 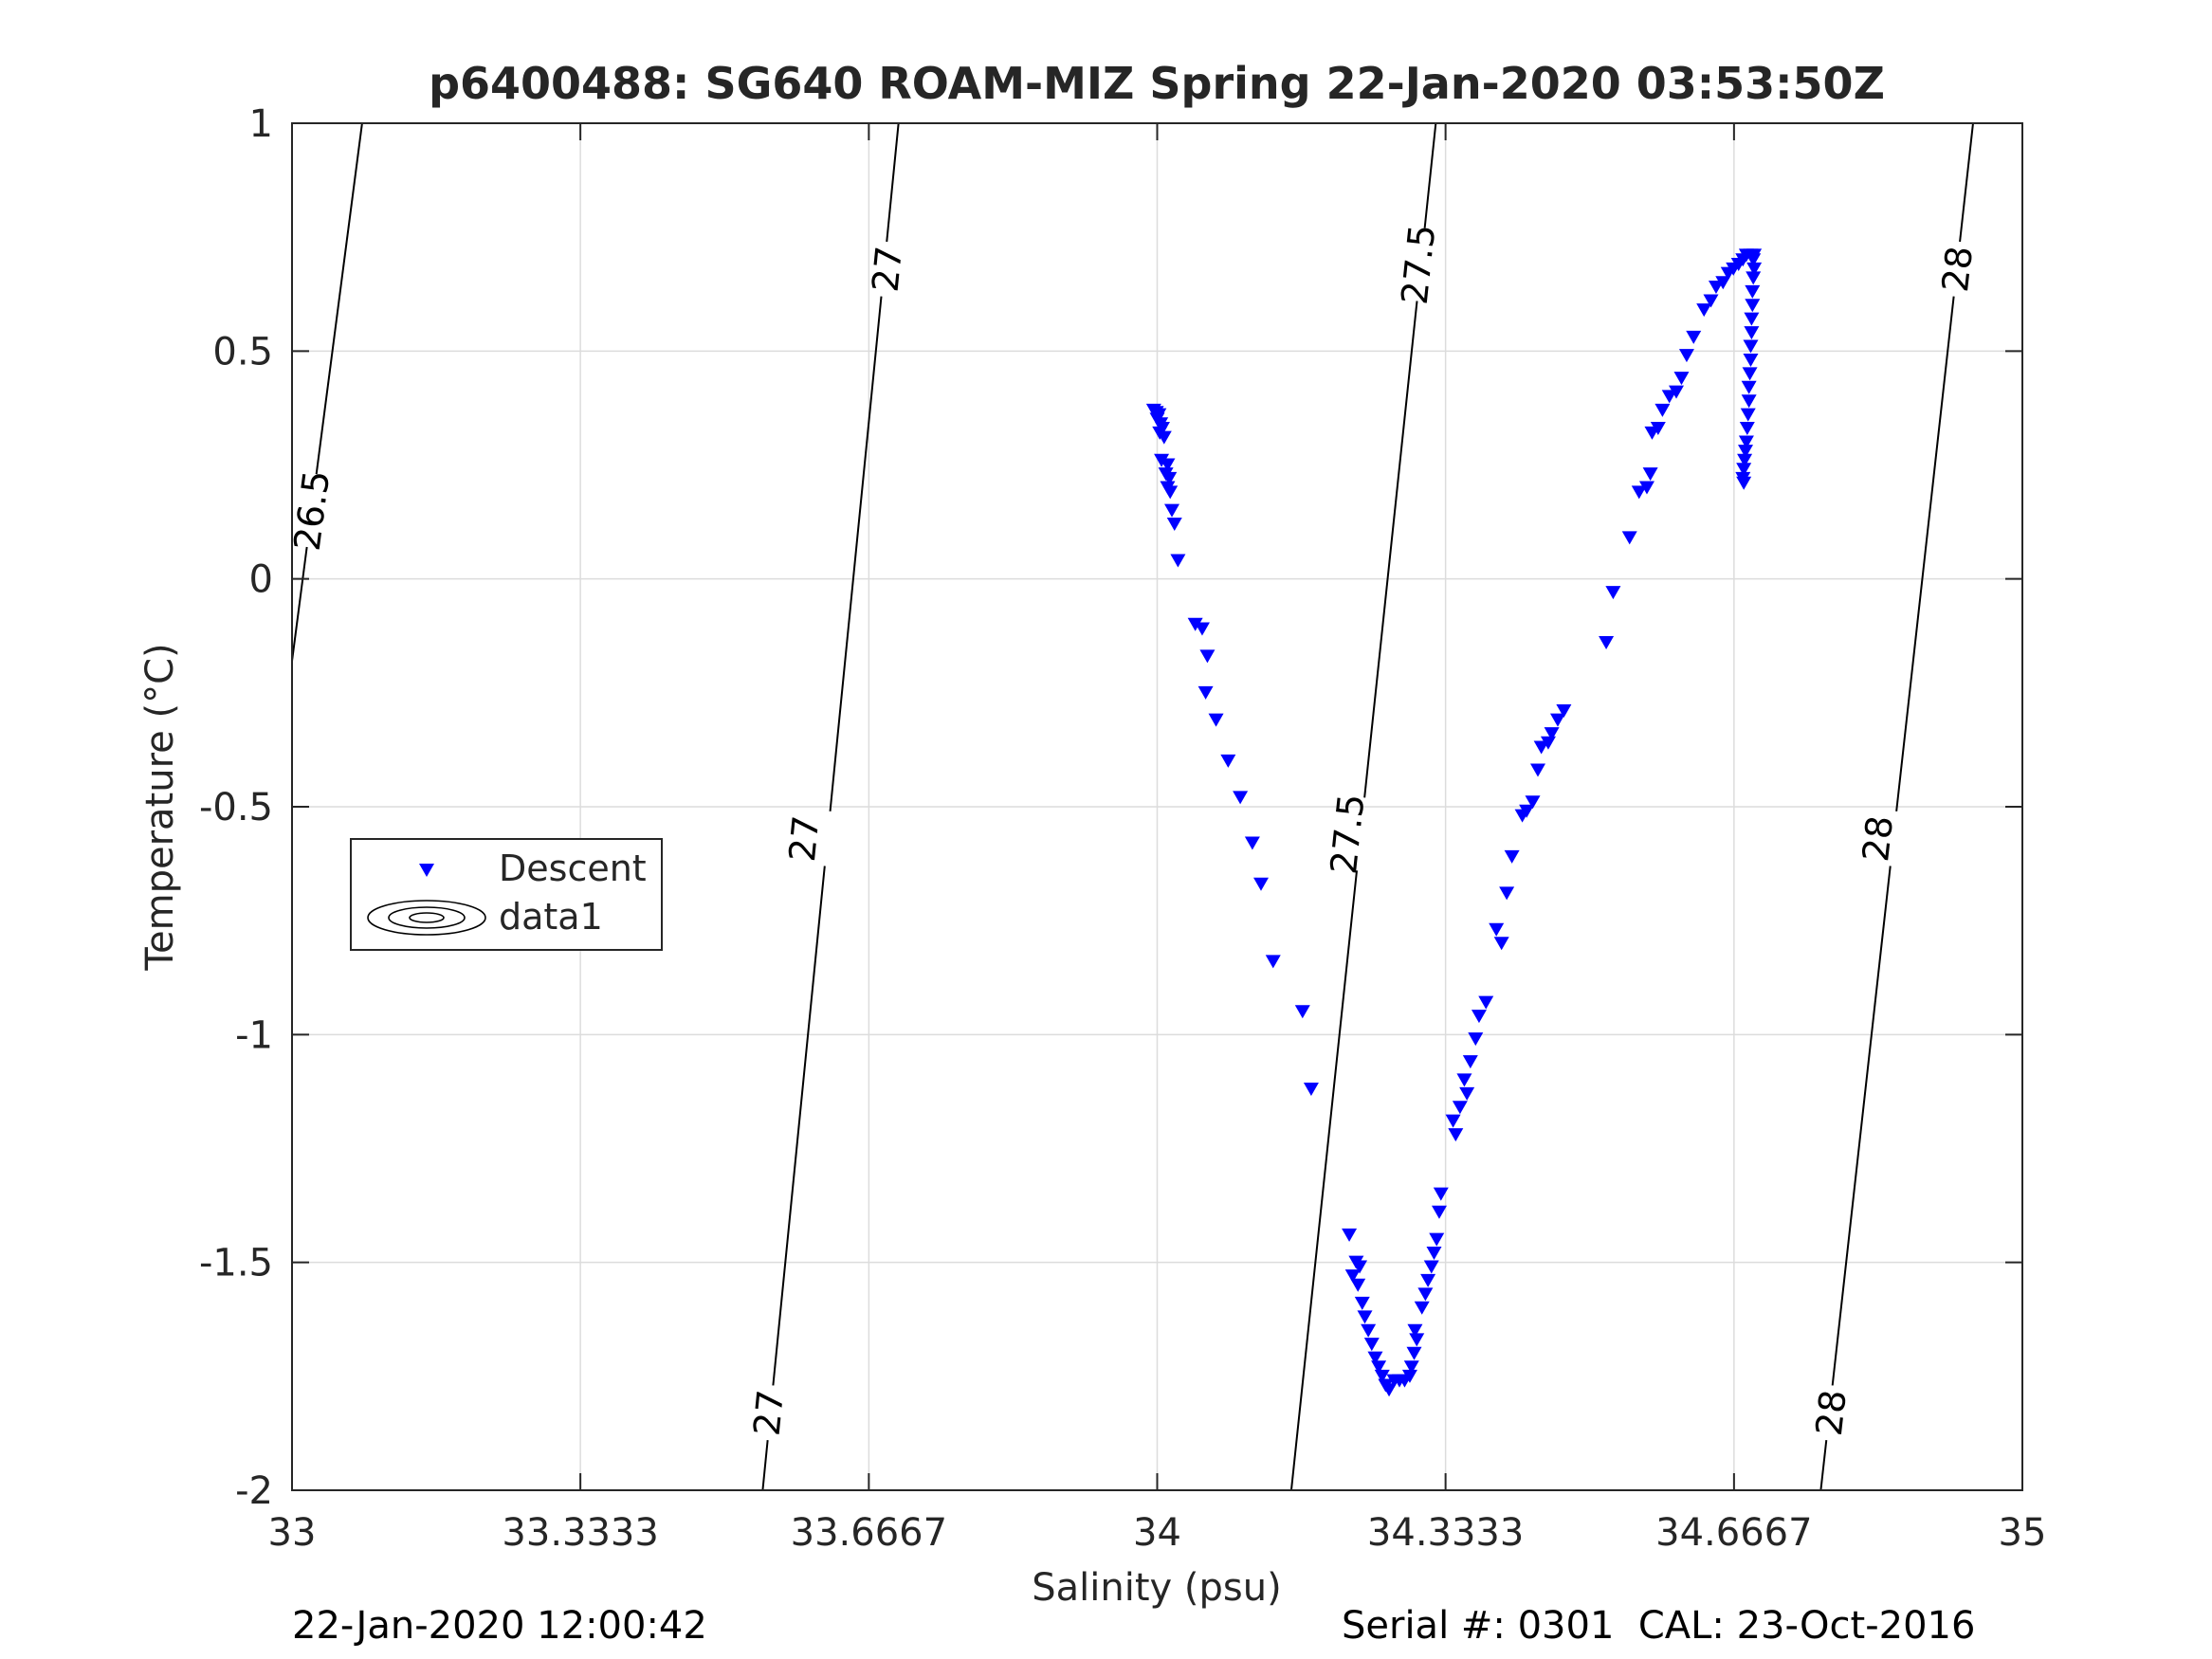 I want to click on y-tick-label: 0, so click(x=261, y=580).